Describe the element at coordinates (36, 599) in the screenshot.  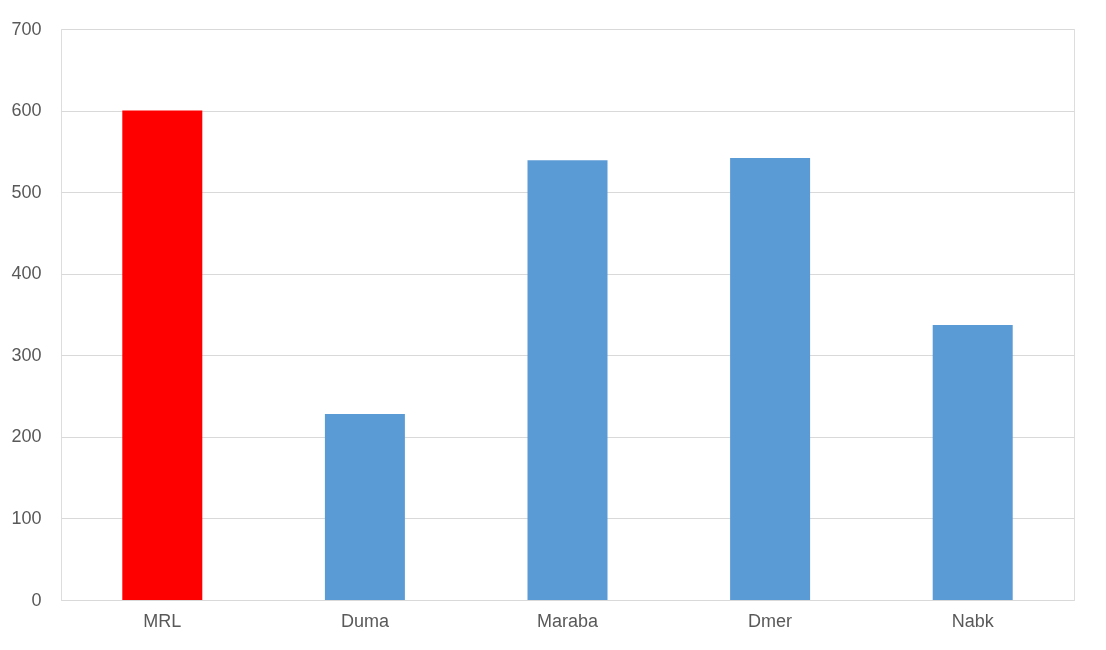
I see `y-tick-label: 0` at that location.